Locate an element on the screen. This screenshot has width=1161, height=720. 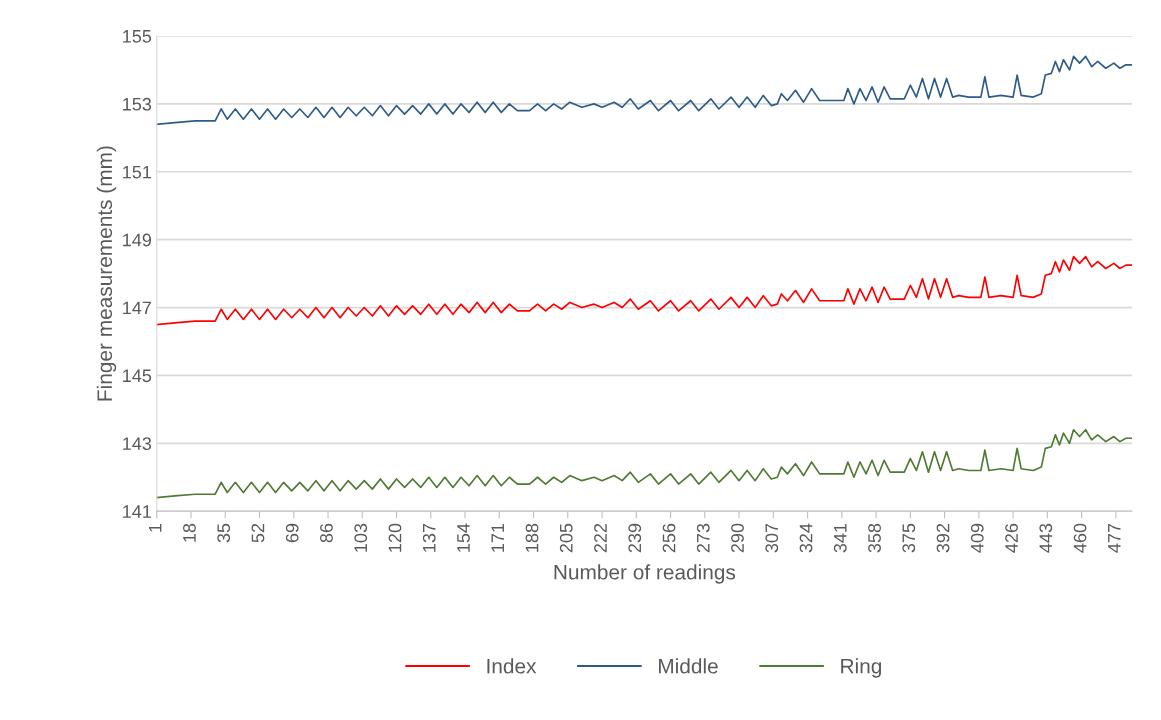
x-tick-label: 188 is located at coordinates (532, 537).